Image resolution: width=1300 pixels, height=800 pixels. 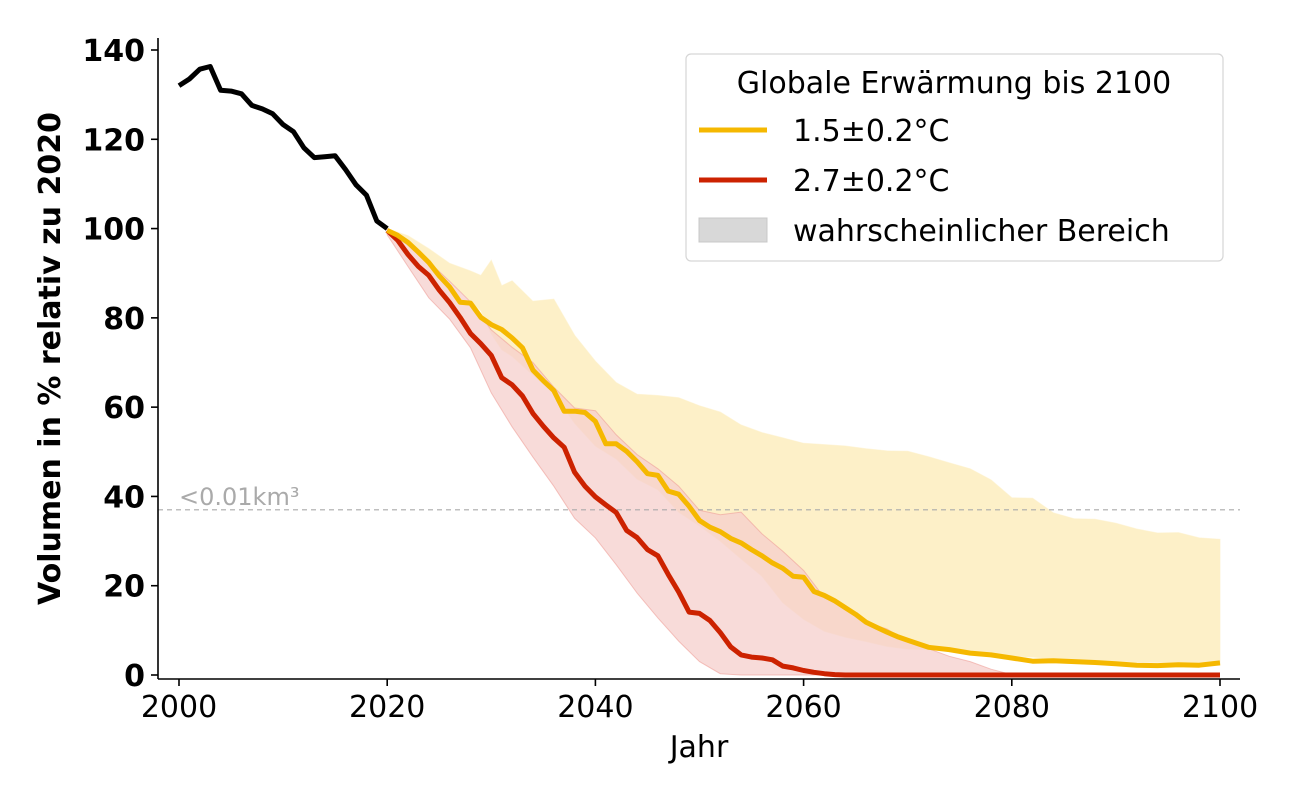 What do you see at coordinates (124, 408) in the screenshot?
I see `y-tick-label: 60` at bounding box center [124, 408].